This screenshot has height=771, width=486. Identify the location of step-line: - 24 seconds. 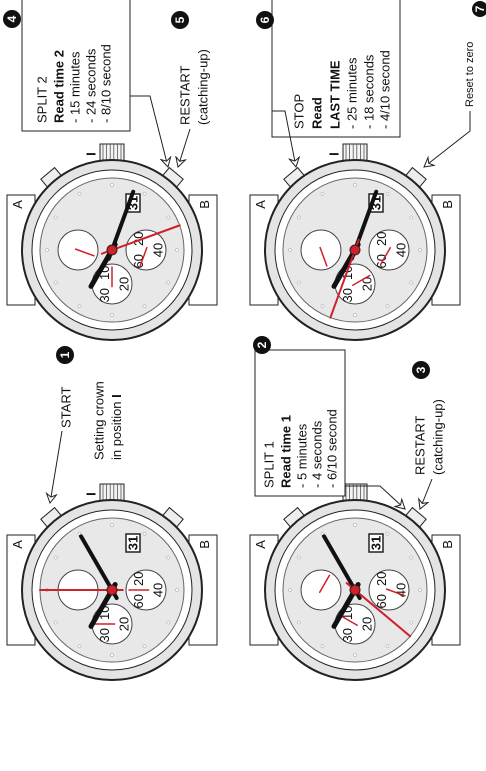
(90, 85).